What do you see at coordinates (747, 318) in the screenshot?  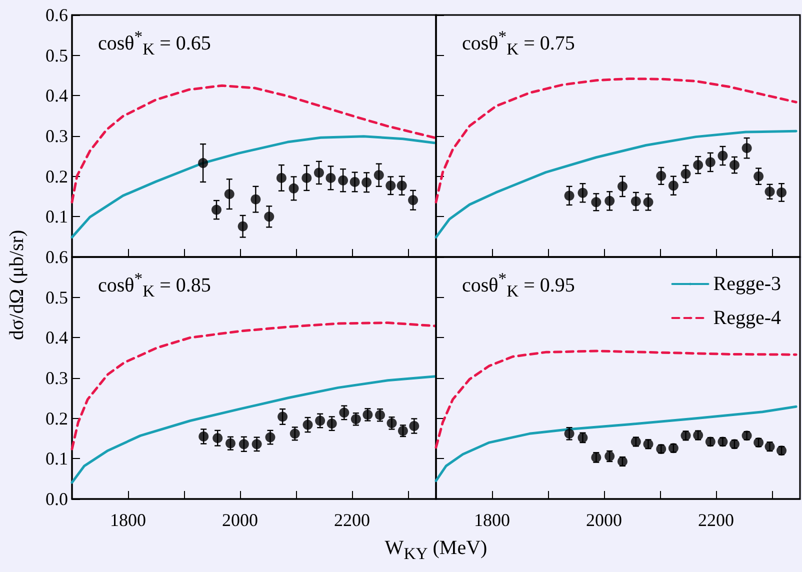 I see `legend-label: Regge-4` at bounding box center [747, 318].